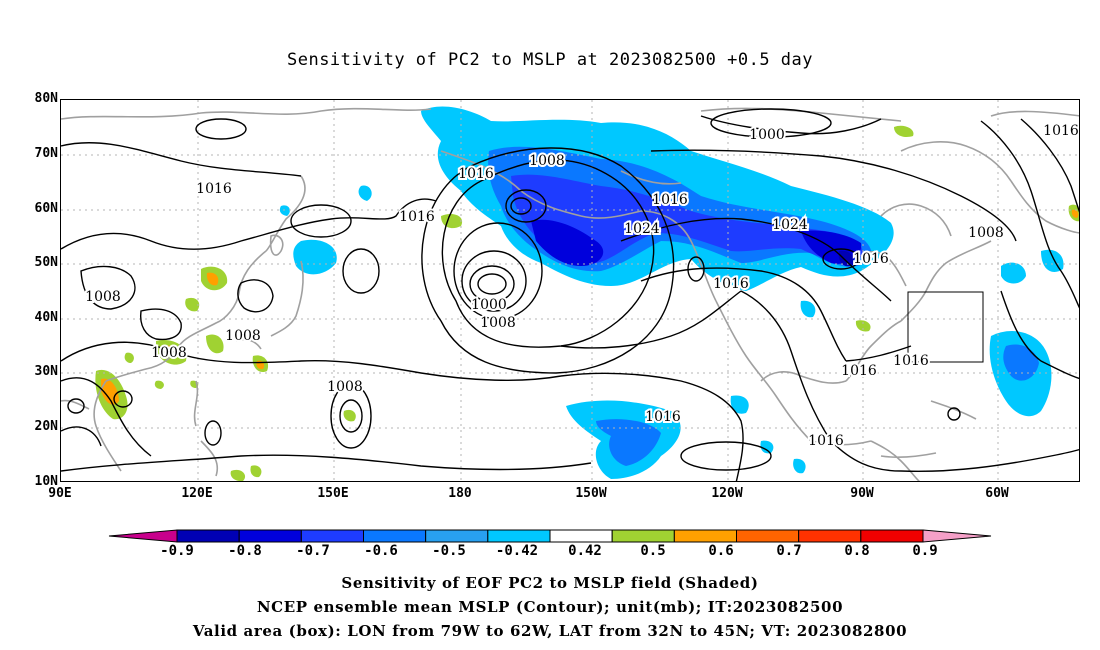  What do you see at coordinates (517, 551) in the screenshot?
I see `colorbar-label: -0.42` at bounding box center [517, 551].